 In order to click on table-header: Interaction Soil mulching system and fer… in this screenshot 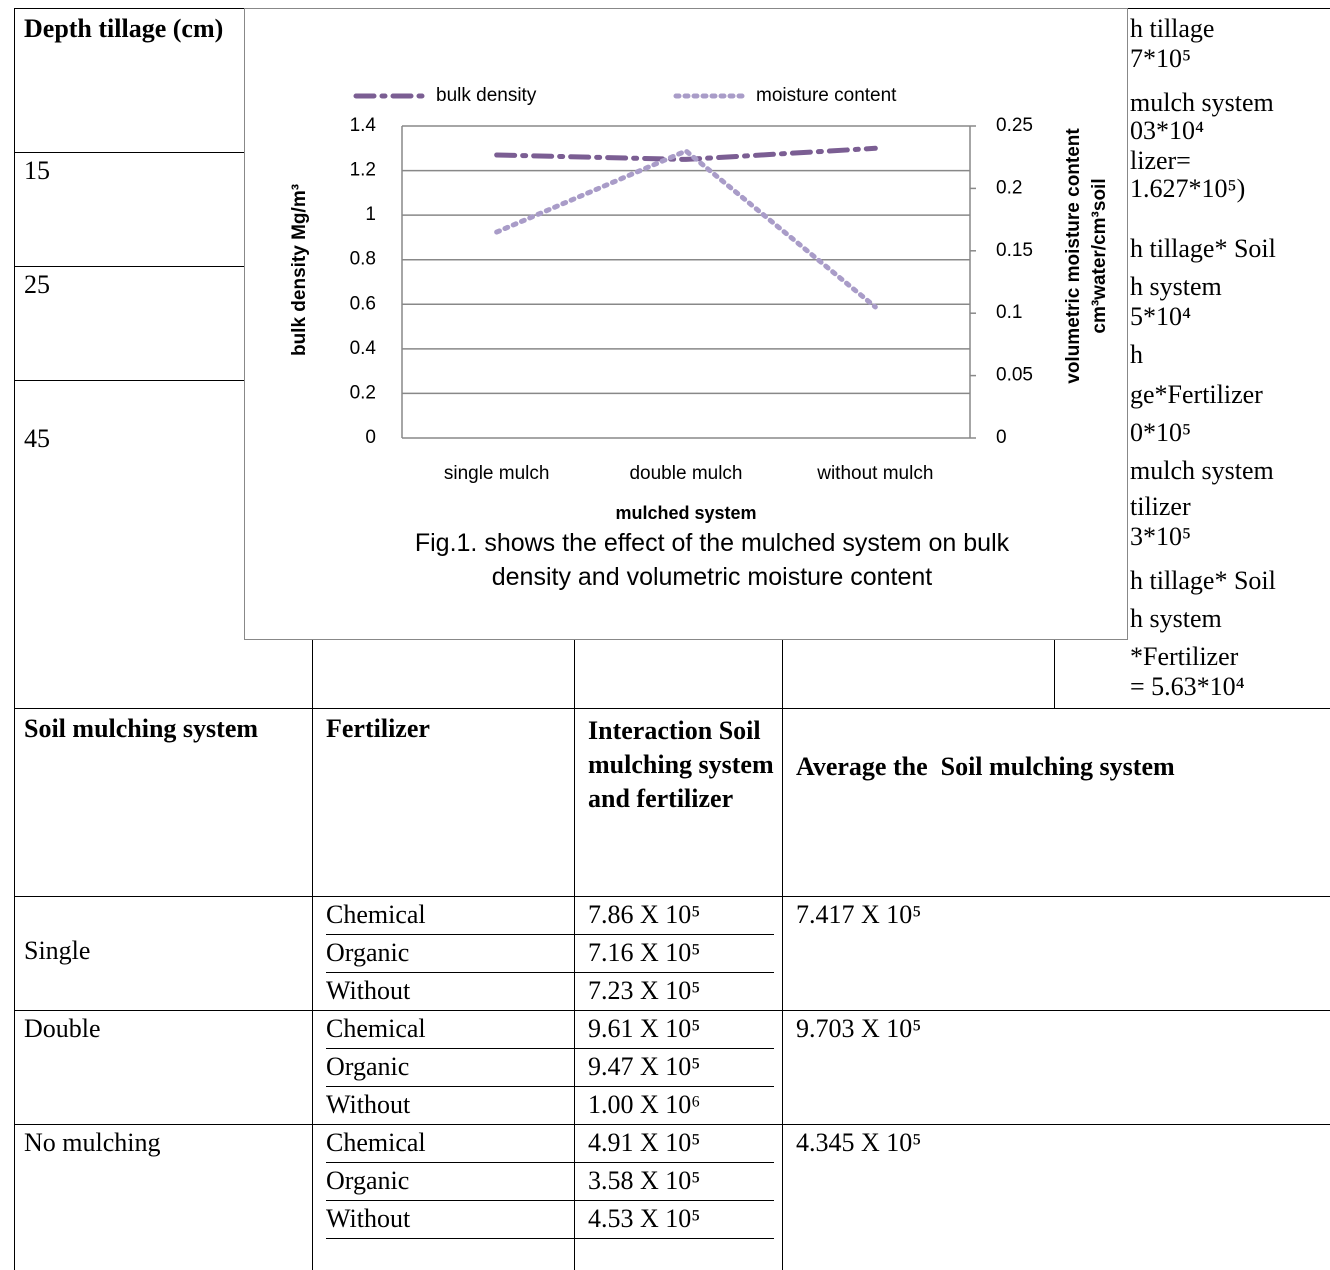, I will do `click(681, 764)`.